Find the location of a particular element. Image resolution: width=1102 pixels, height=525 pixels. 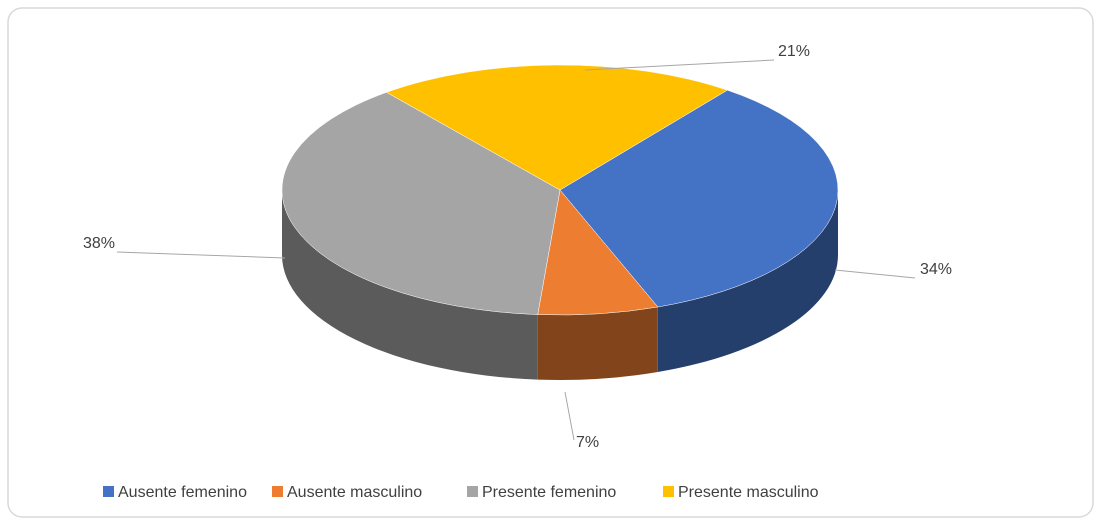

data-label: 21% is located at coordinates (794, 51).